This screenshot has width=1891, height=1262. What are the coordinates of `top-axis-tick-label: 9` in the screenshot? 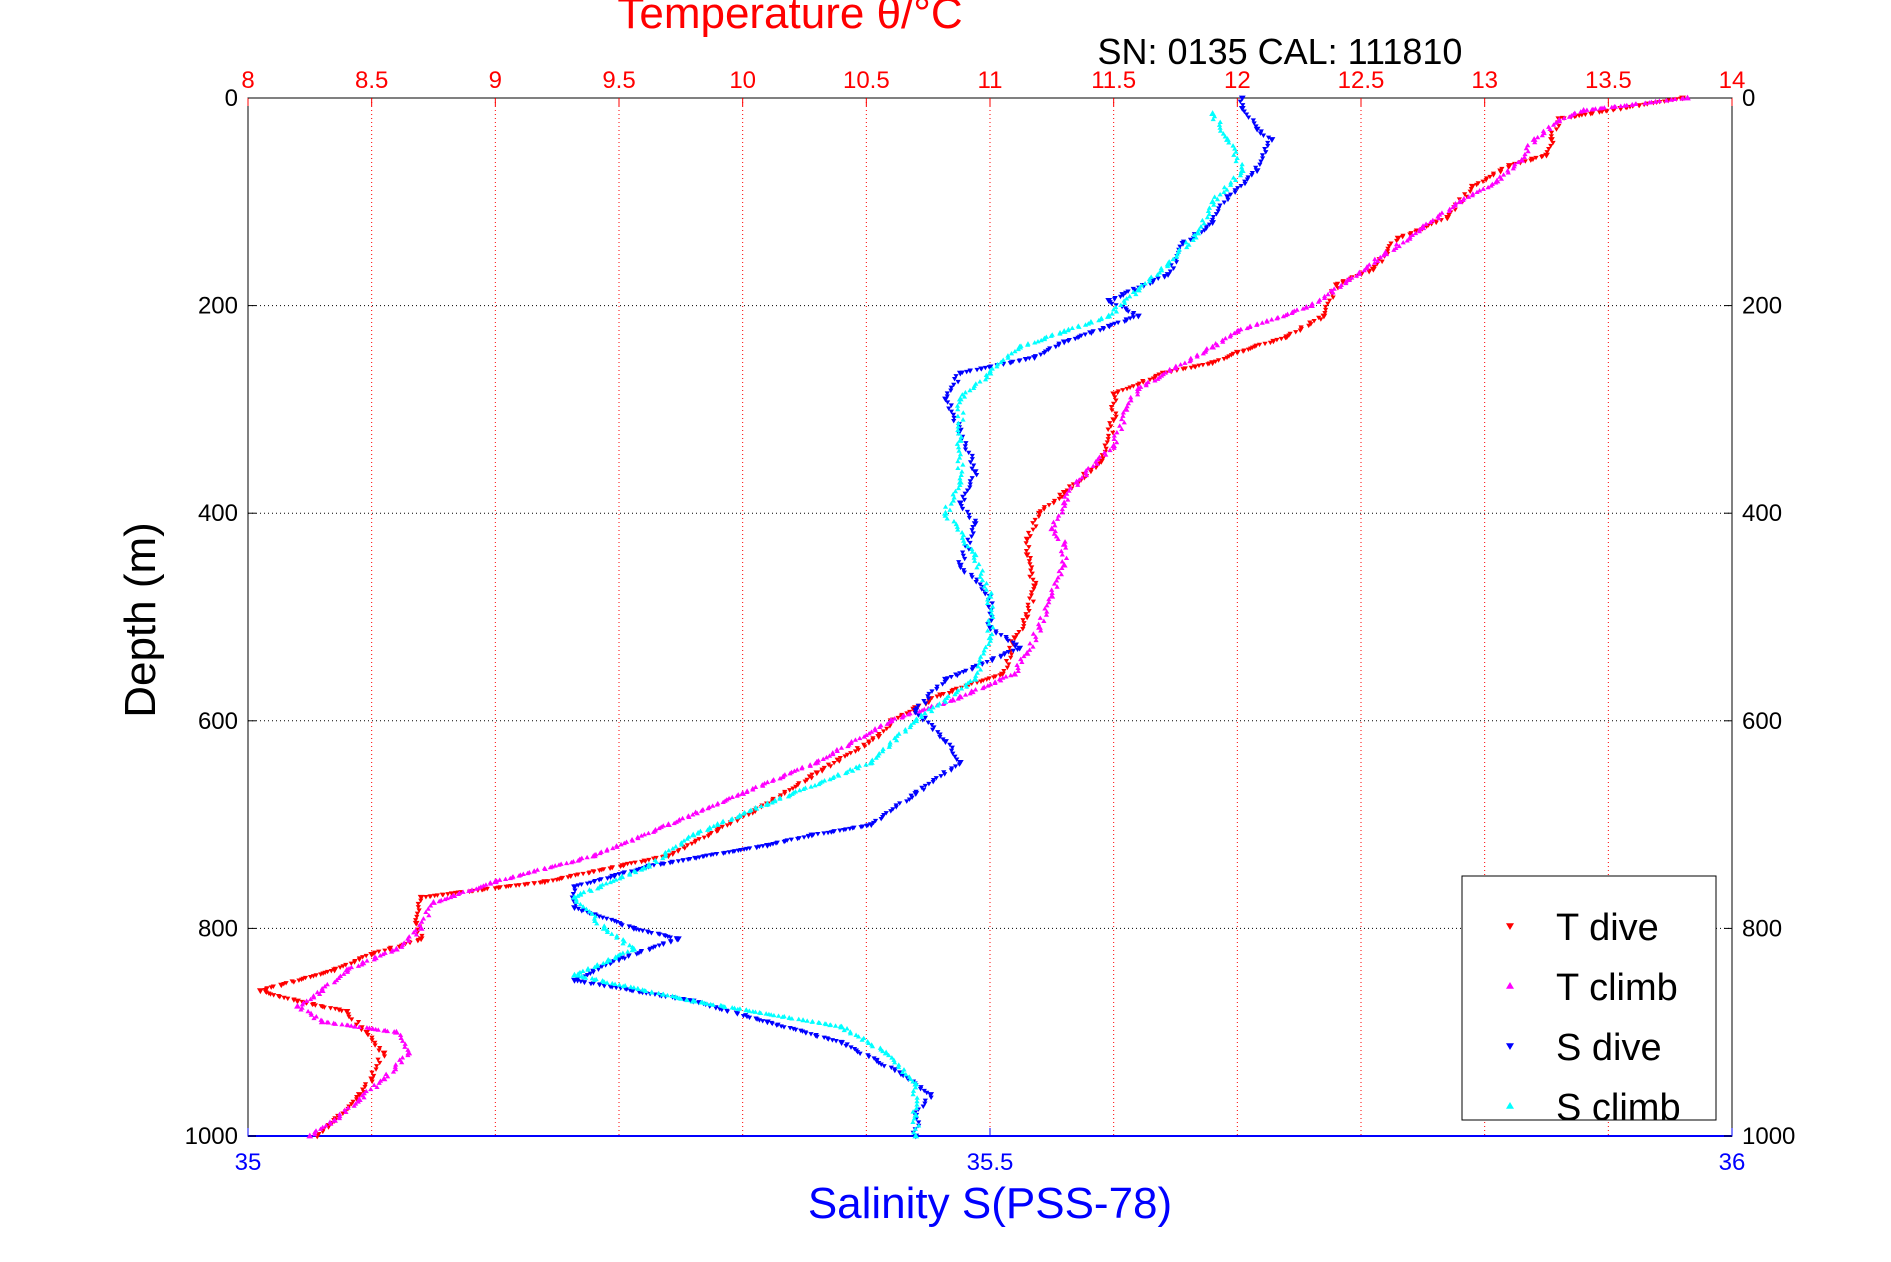 It's located at (495, 80).